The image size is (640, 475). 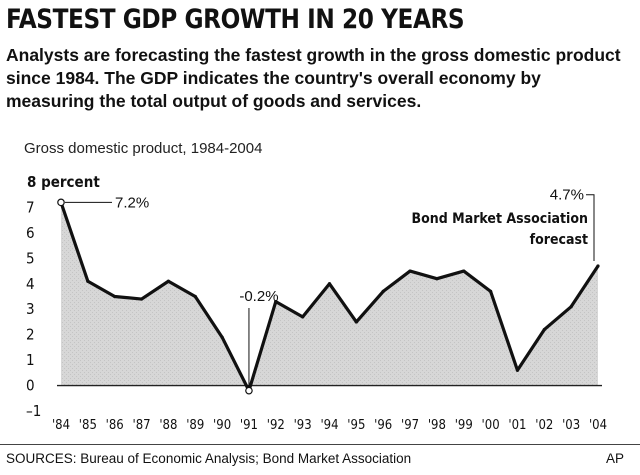 I want to click on y-tick-label: 5, so click(x=30, y=258).